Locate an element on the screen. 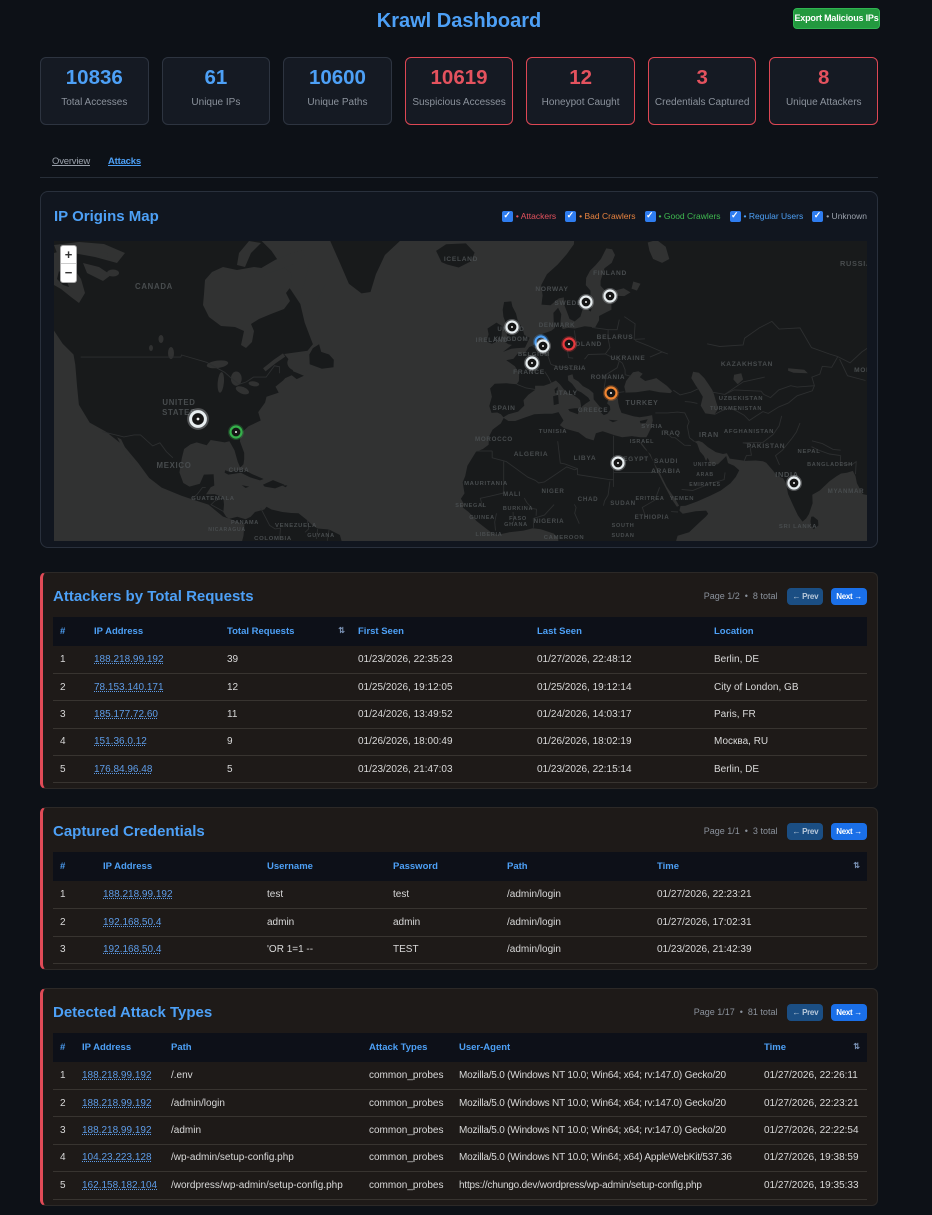  svg-text: YEMEN is located at coordinates (682, 499).